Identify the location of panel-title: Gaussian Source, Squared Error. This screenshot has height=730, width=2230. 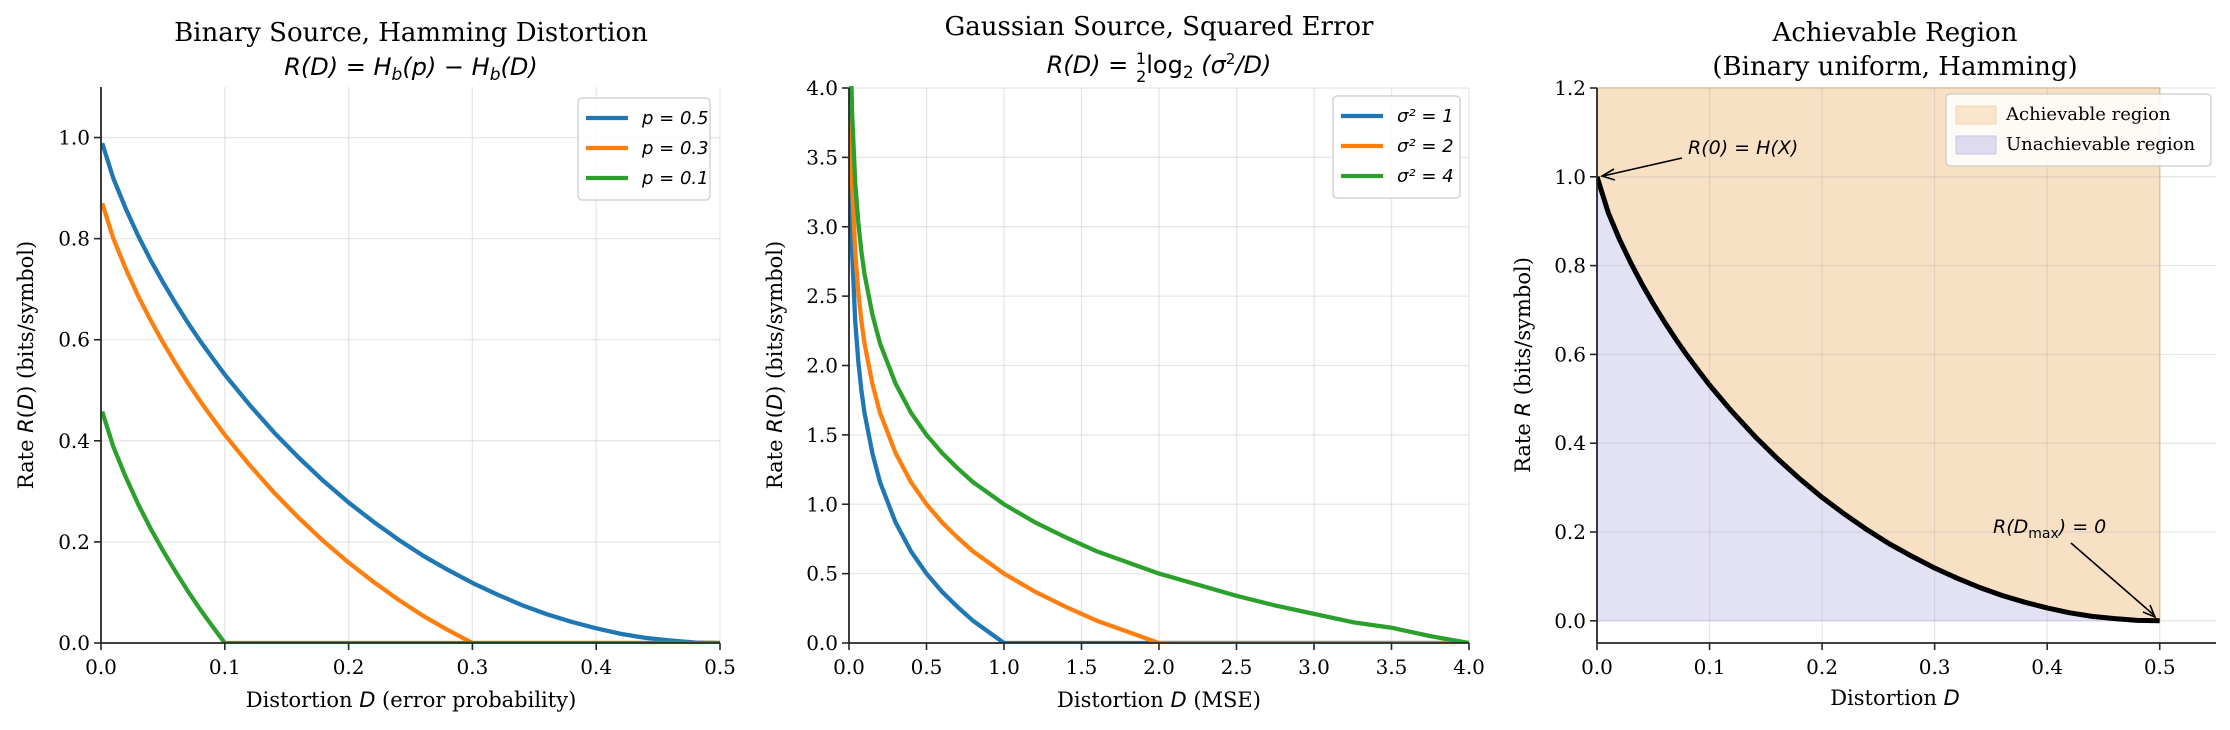
(1160, 27).